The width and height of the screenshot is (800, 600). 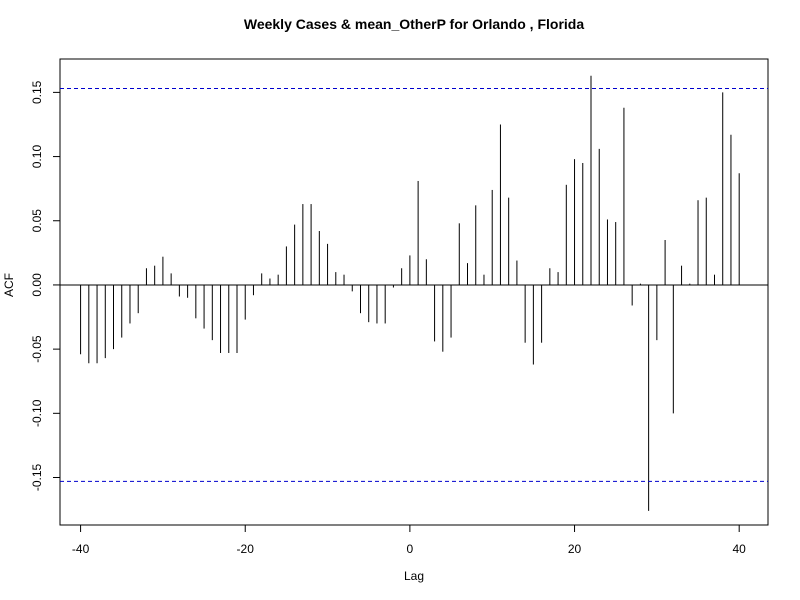 What do you see at coordinates (37, 157) in the screenshot?
I see `y-tick-label: 0.10` at bounding box center [37, 157].